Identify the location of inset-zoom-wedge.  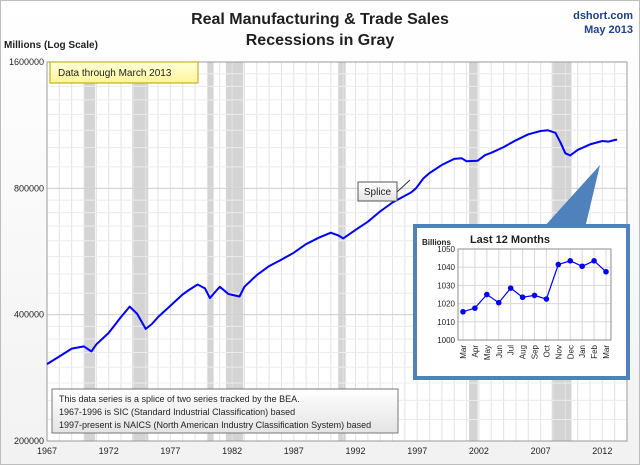
(571, 196).